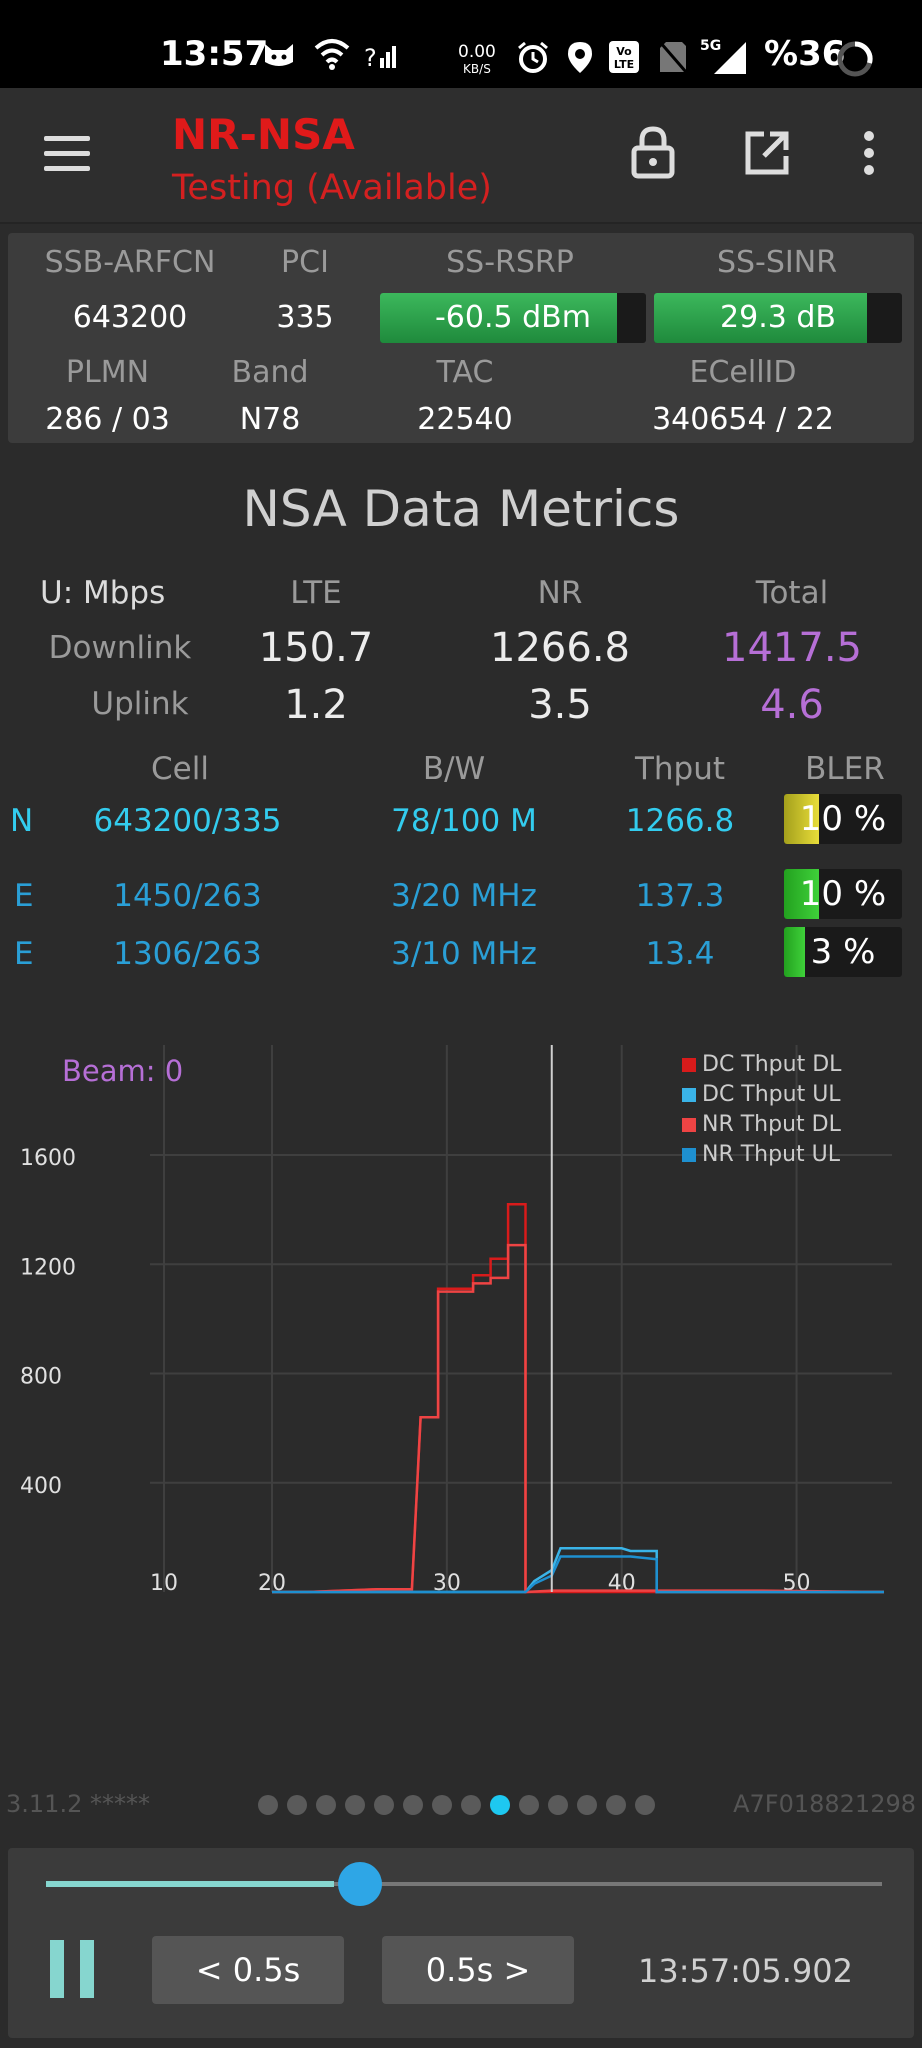  I want to click on legend-label: DC Thput UL, so click(771, 1094).